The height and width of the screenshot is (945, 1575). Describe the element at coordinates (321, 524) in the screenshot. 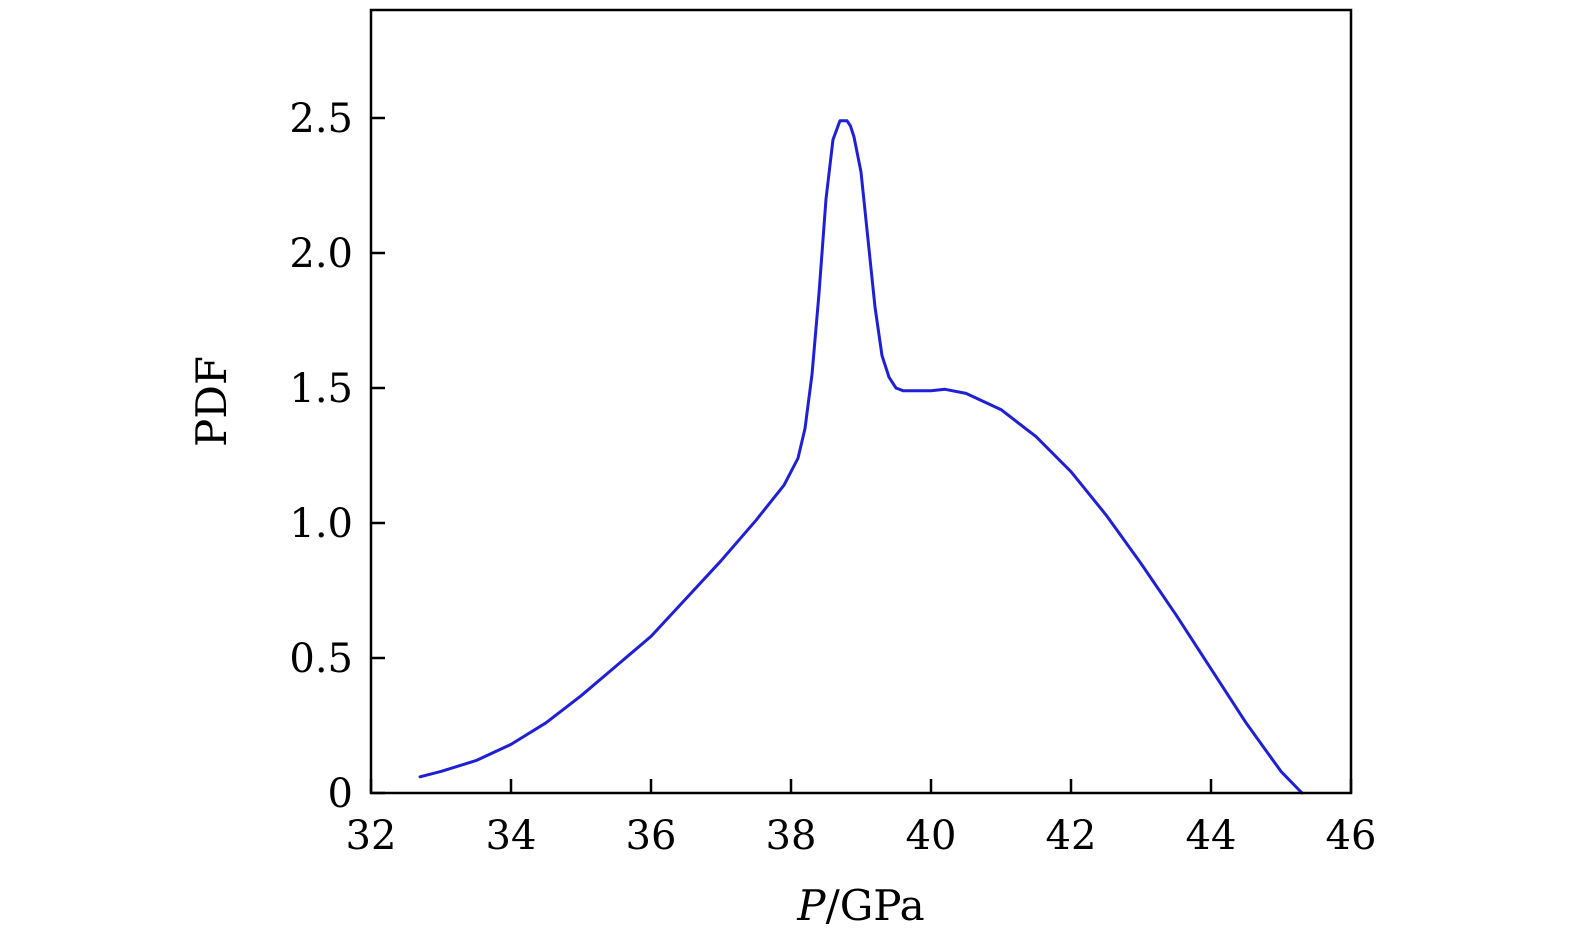

I see `y-tick-label: 1.0` at that location.